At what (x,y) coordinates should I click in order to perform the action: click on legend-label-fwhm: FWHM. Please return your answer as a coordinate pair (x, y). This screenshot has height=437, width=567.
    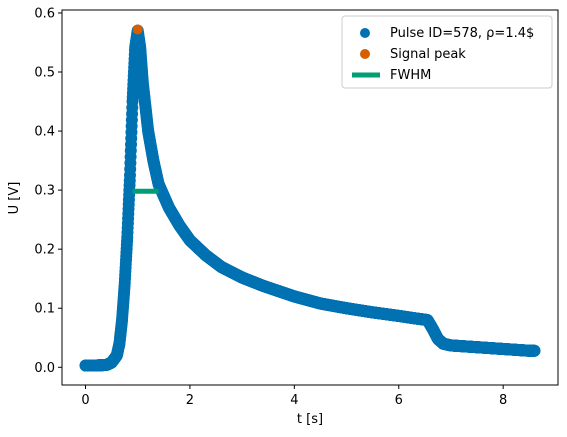
    Looking at the image, I should click on (410, 75).